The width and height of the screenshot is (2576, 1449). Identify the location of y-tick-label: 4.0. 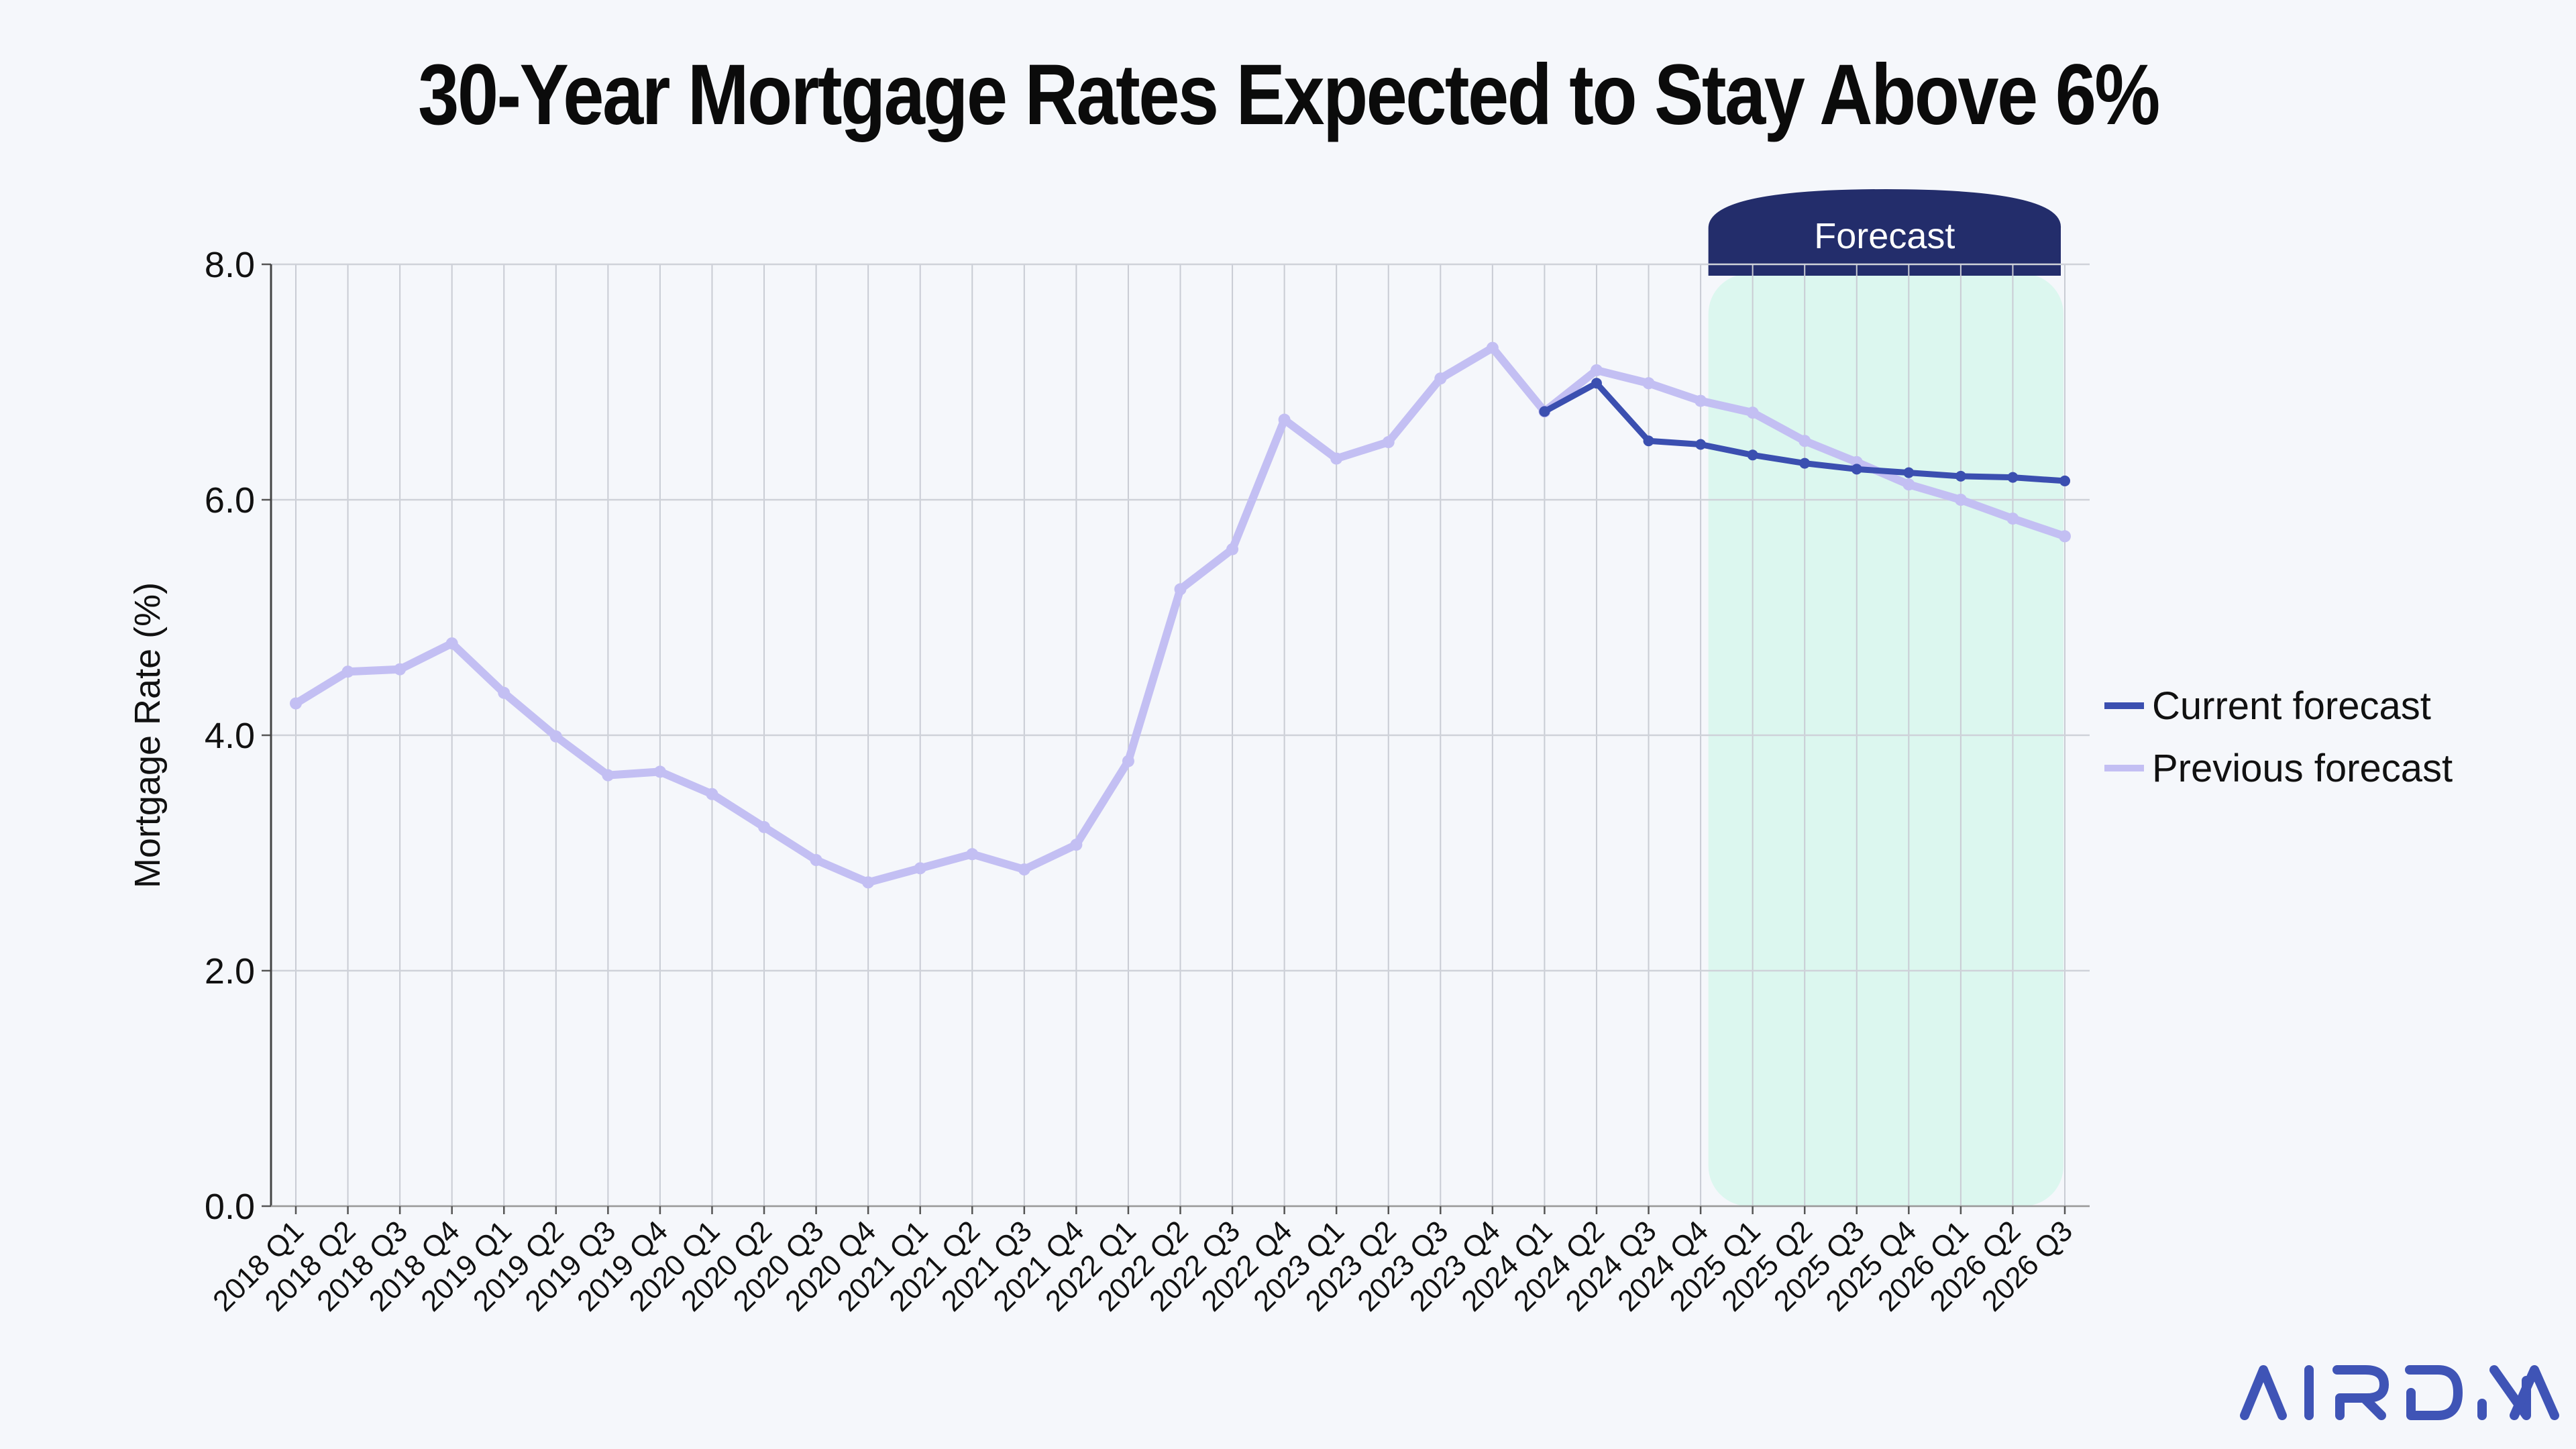
(230, 736).